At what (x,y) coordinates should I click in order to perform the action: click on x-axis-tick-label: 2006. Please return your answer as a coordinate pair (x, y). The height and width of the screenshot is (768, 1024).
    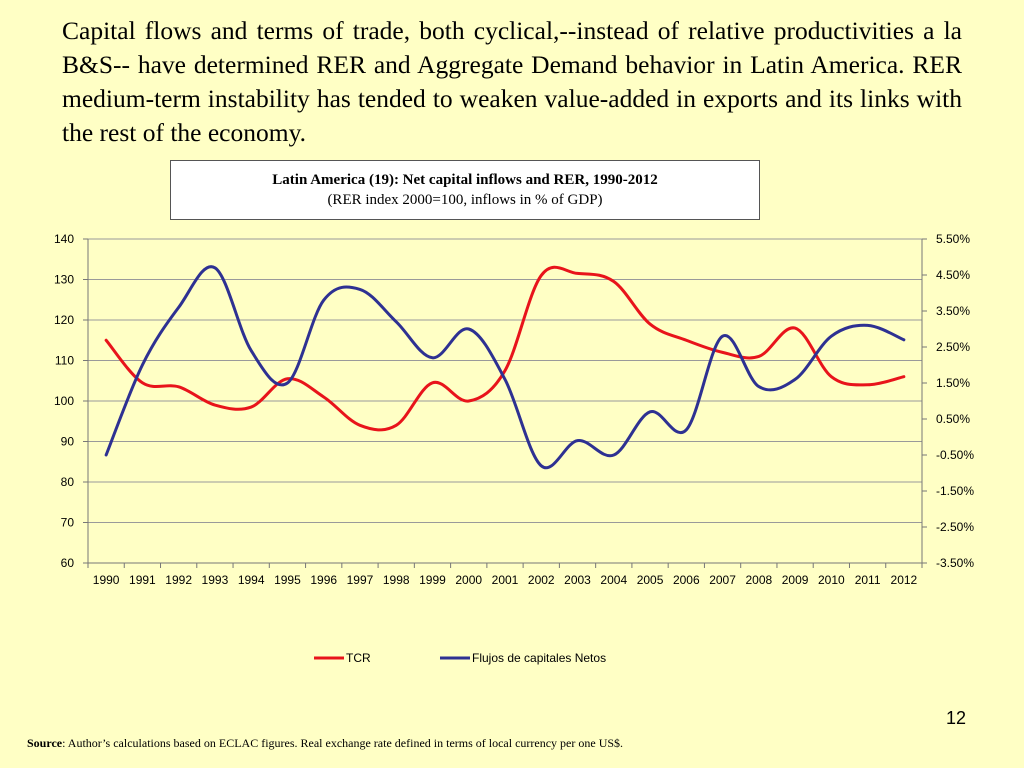
    Looking at the image, I should click on (686, 580).